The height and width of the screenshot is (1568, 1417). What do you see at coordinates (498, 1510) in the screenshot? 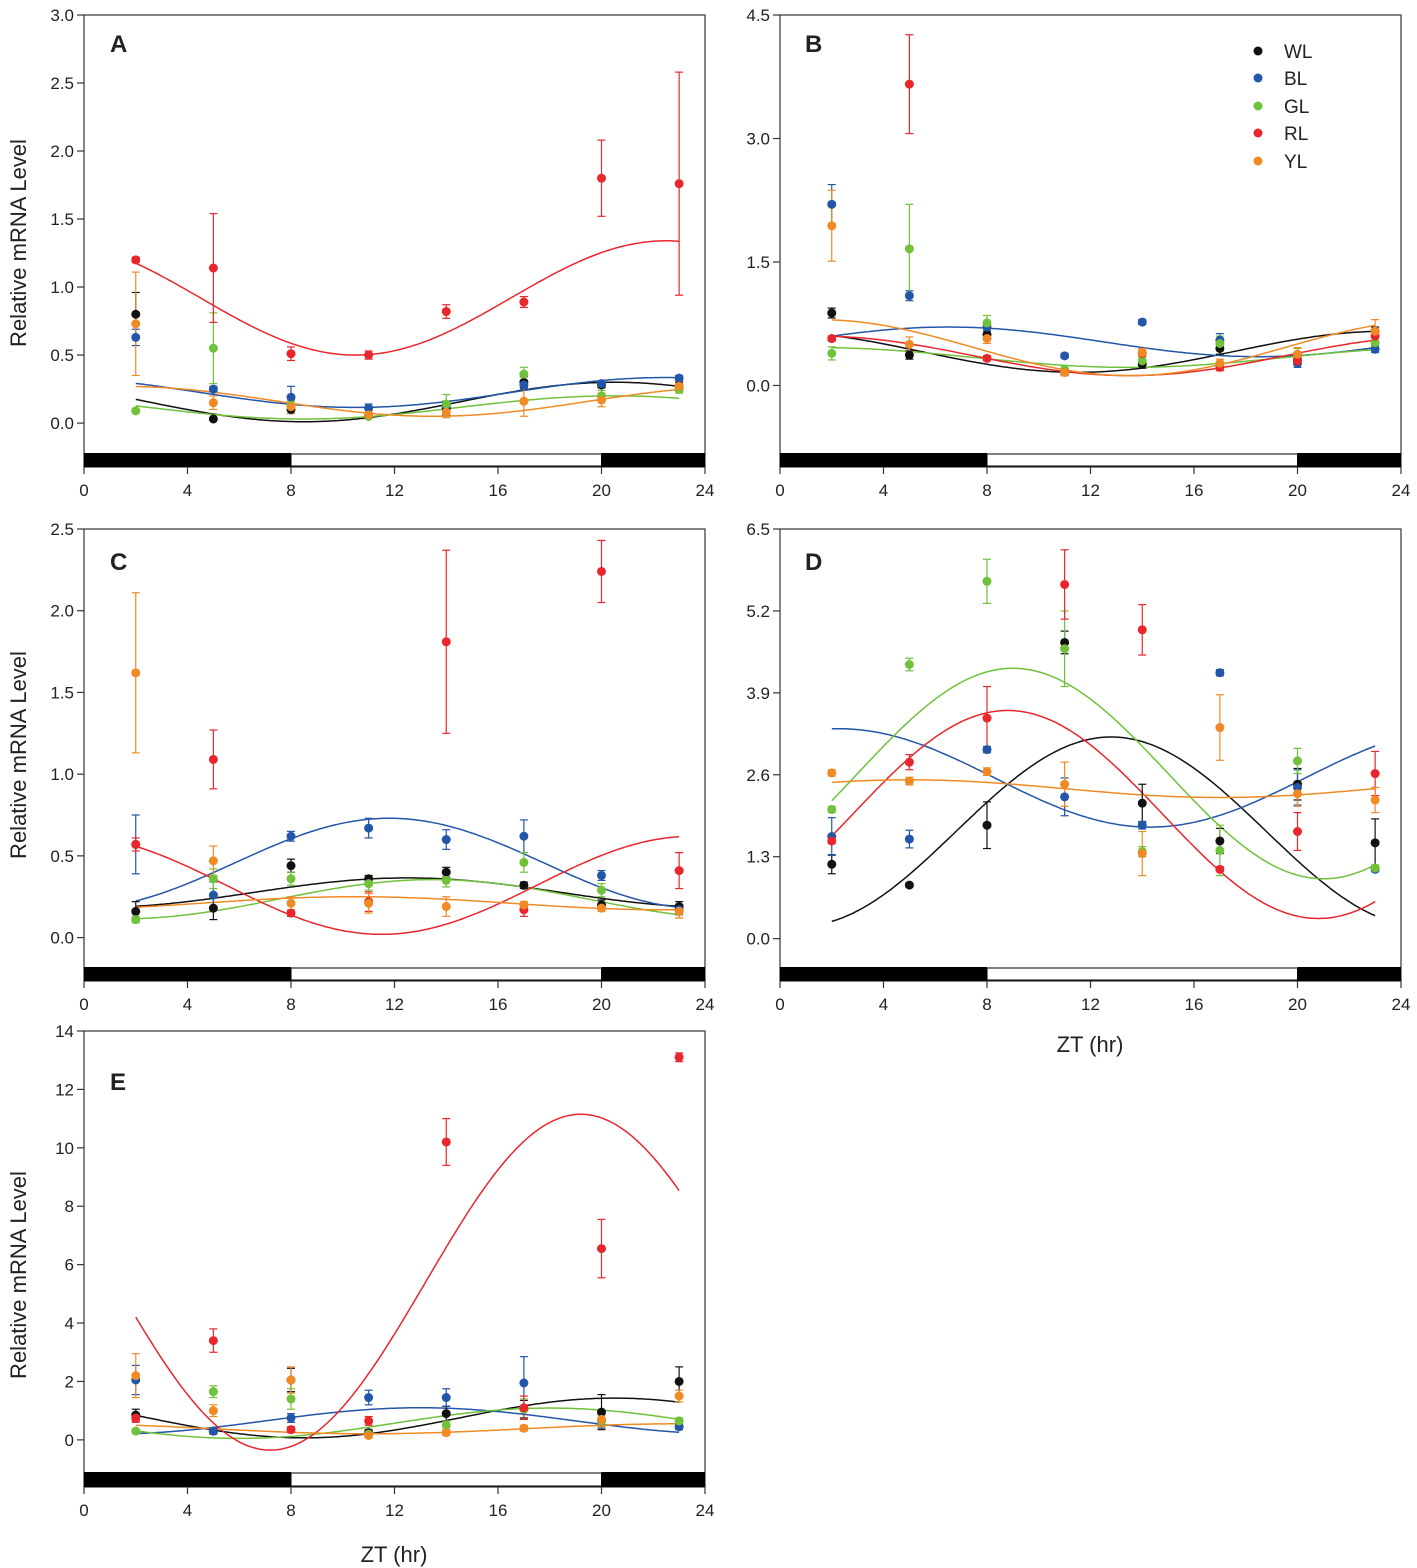
I see `x-tick-label-e-16: 16` at bounding box center [498, 1510].